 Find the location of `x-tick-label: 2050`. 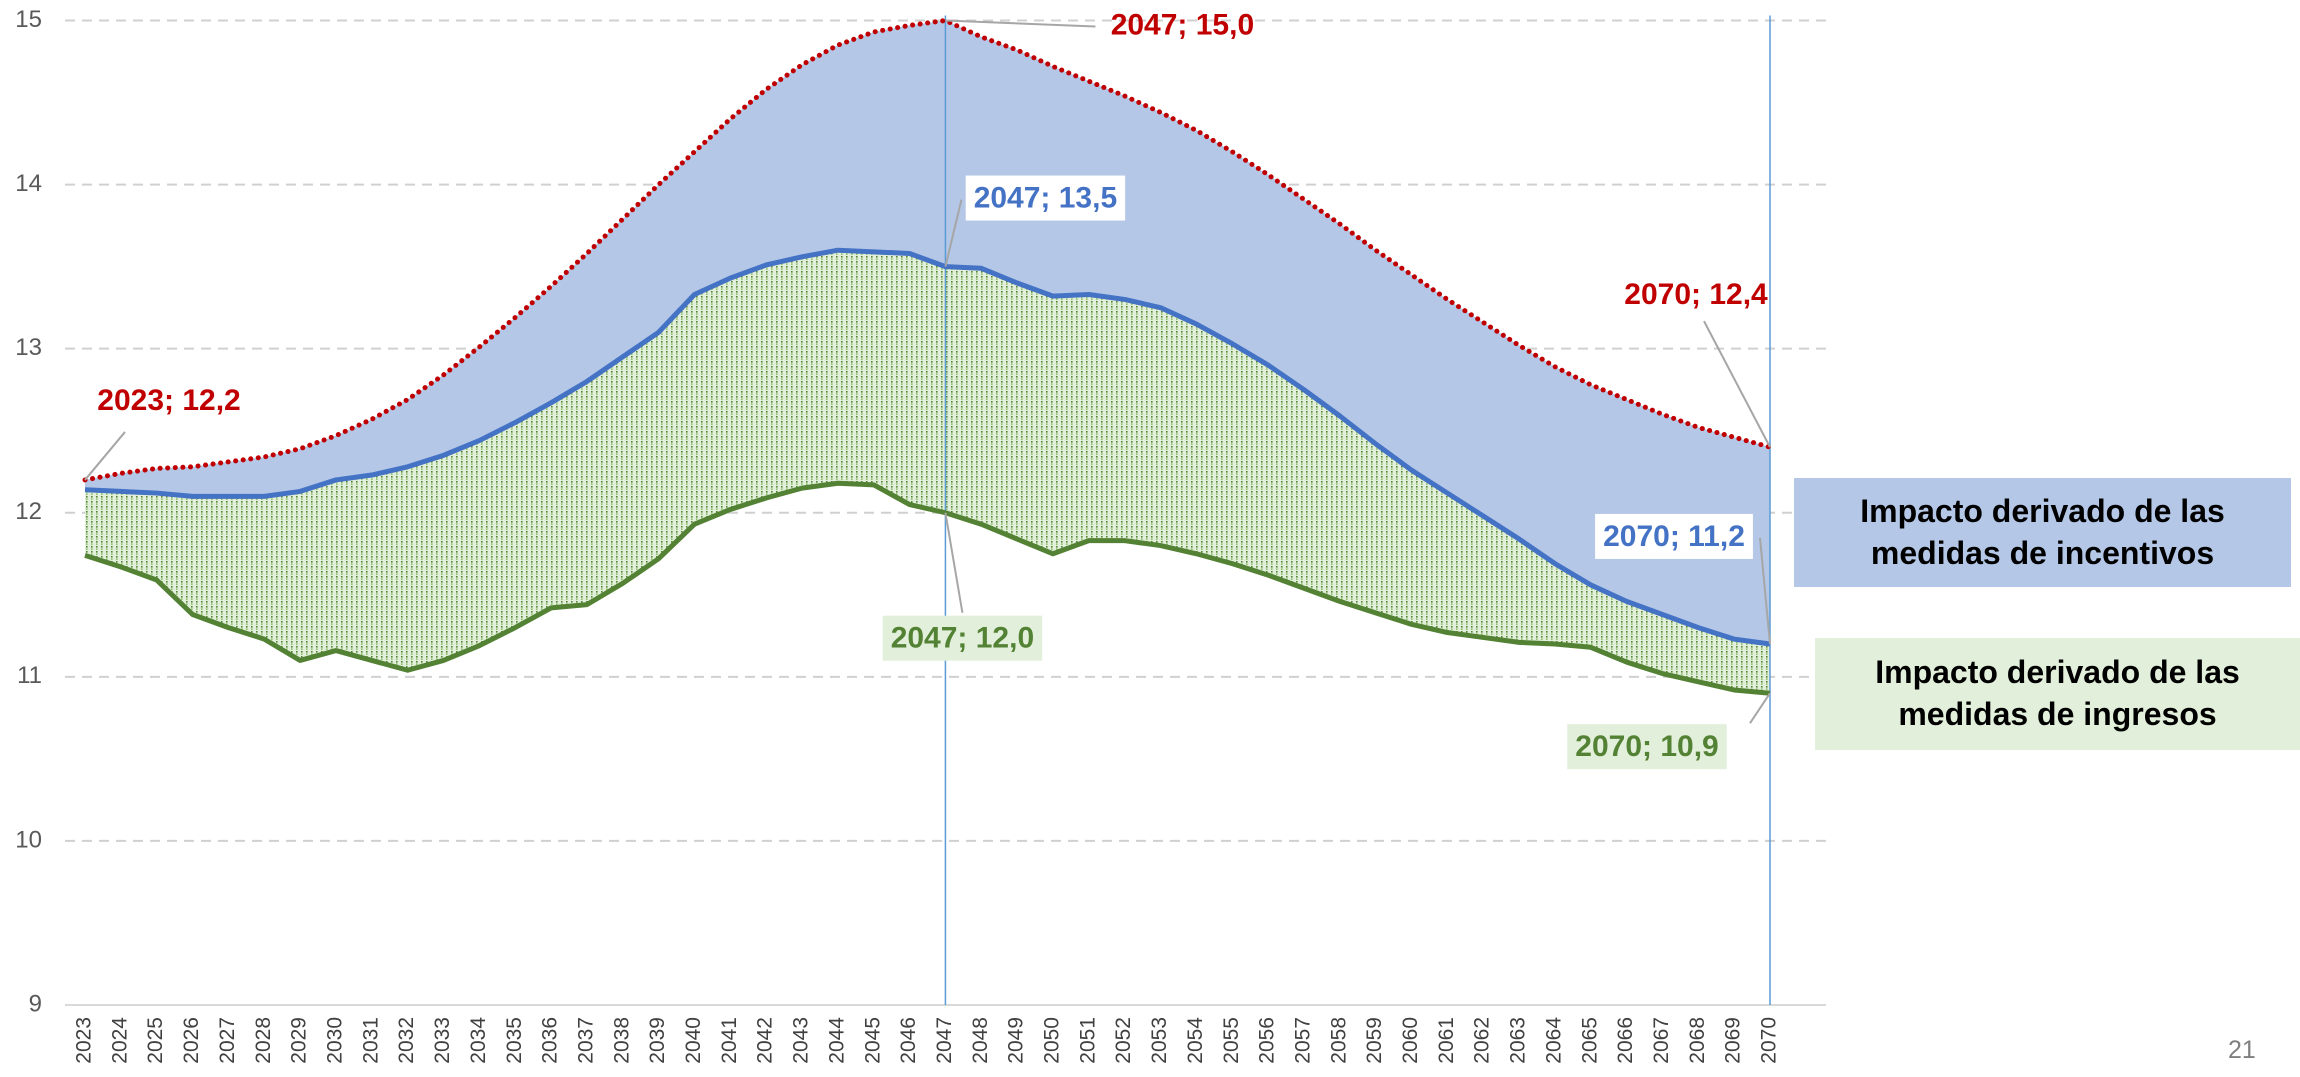

x-tick-label: 2050 is located at coordinates (1052, 1040).